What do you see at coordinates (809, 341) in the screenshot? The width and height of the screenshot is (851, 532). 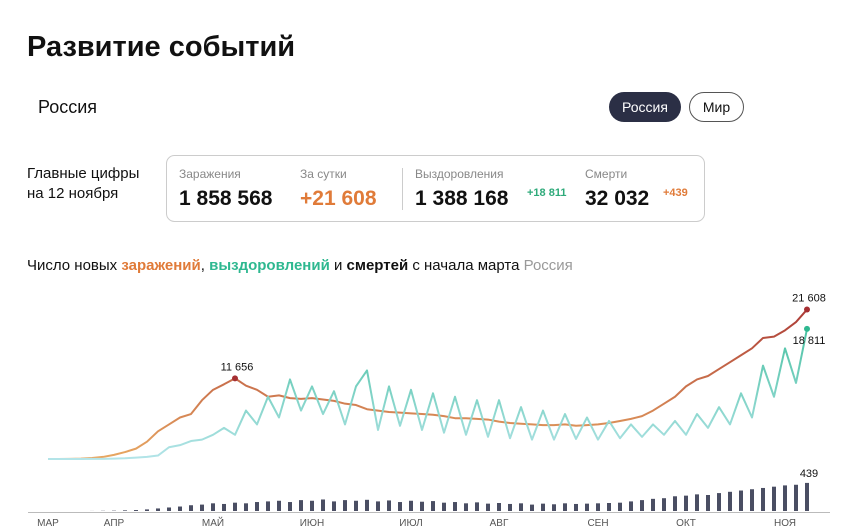 I see `data-label: 18 811` at bounding box center [809, 341].